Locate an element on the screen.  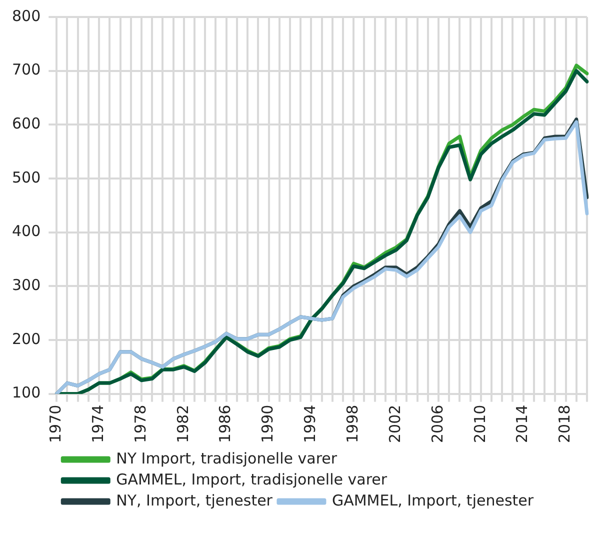
y-tick-label: 200 is located at coordinates (26, 339).